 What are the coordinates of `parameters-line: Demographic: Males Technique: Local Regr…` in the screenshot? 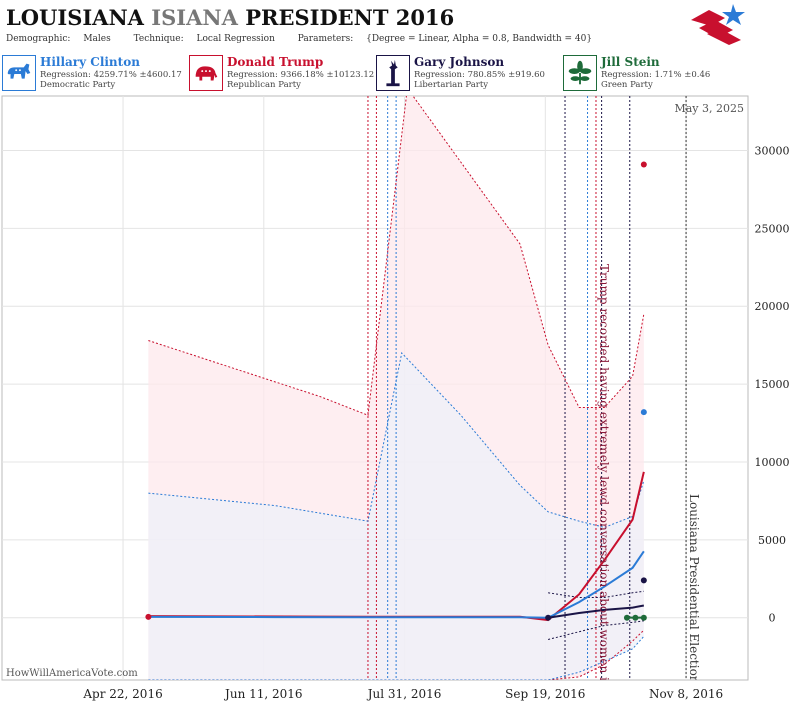 It's located at (309, 39).